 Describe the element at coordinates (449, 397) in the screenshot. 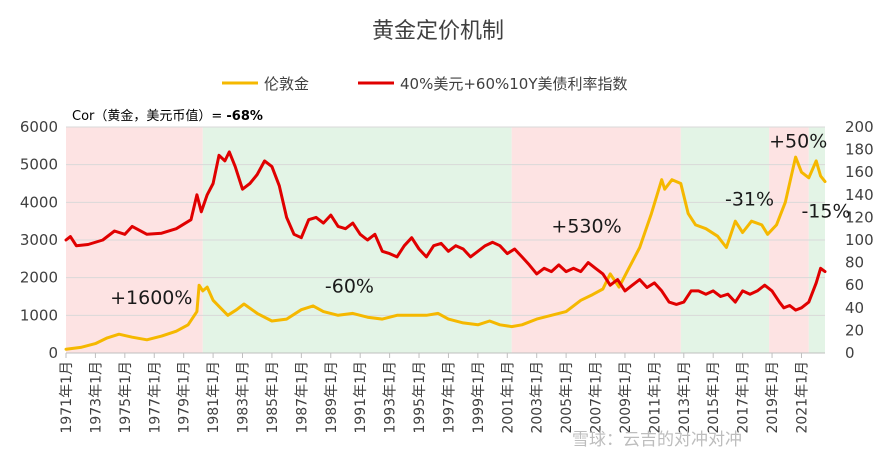

I see `x-tick-label: 1997年1月` at that location.